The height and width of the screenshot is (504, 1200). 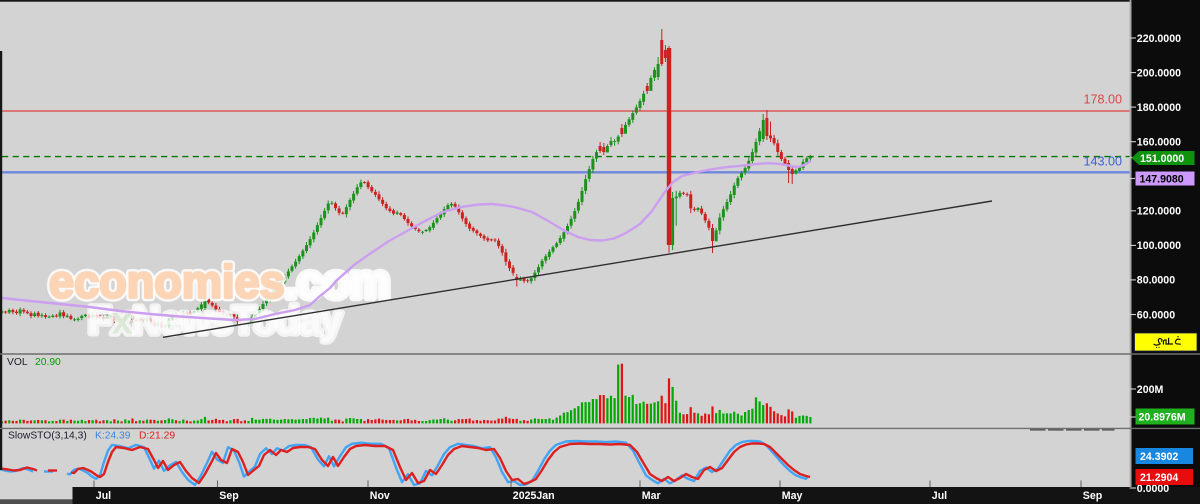 I want to click on svg-text: 178.00, so click(x=1102, y=100).